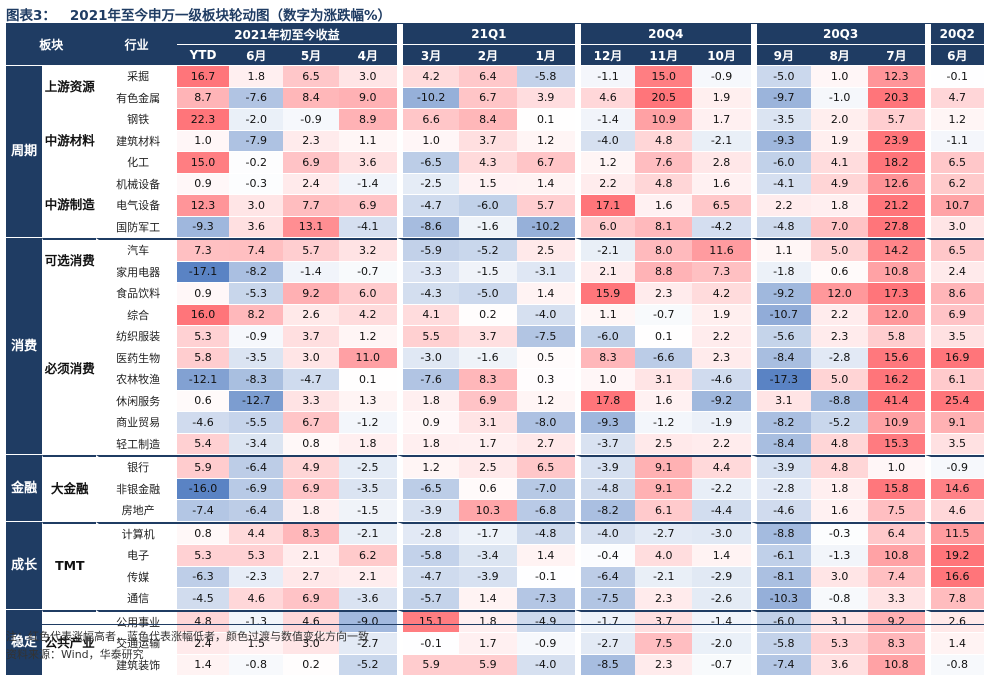 The image size is (990, 676). What do you see at coordinates (663, 273) in the screenshot?
I see `value-cell: 8.8` at bounding box center [663, 273].